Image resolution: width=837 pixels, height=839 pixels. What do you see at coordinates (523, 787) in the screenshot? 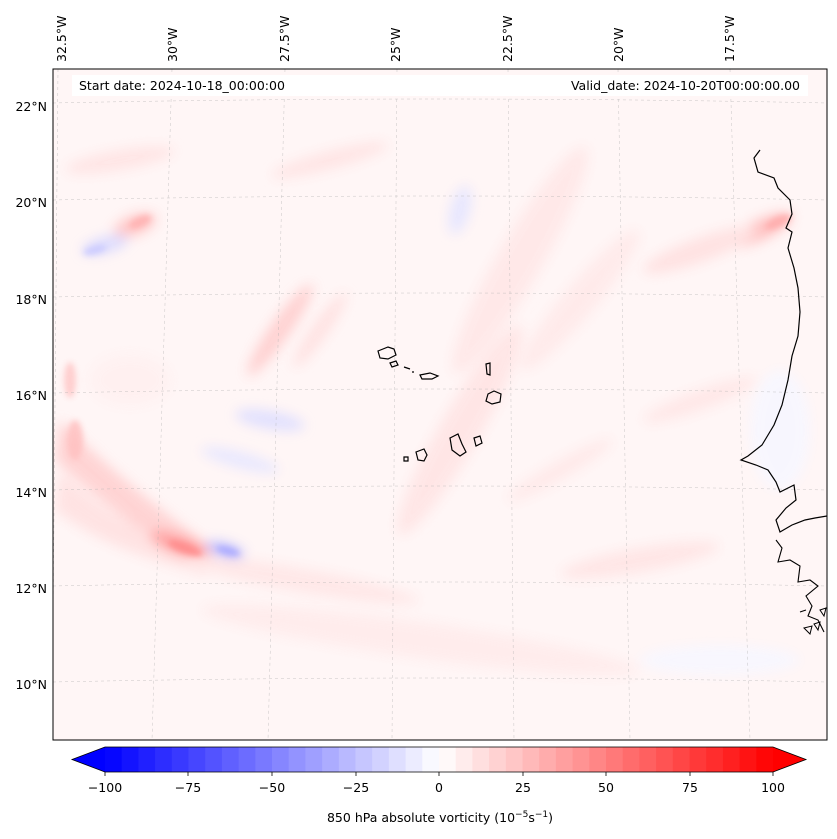
I see `colorbar-tick-label: 25` at bounding box center [523, 787].